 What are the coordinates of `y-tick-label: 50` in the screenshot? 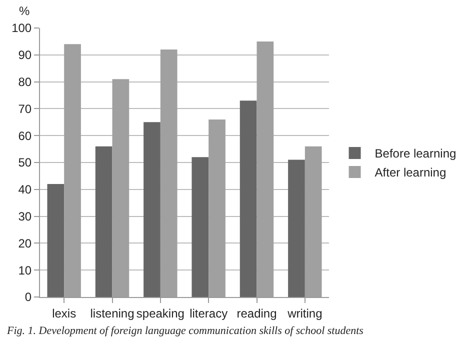 It's located at (25, 163).